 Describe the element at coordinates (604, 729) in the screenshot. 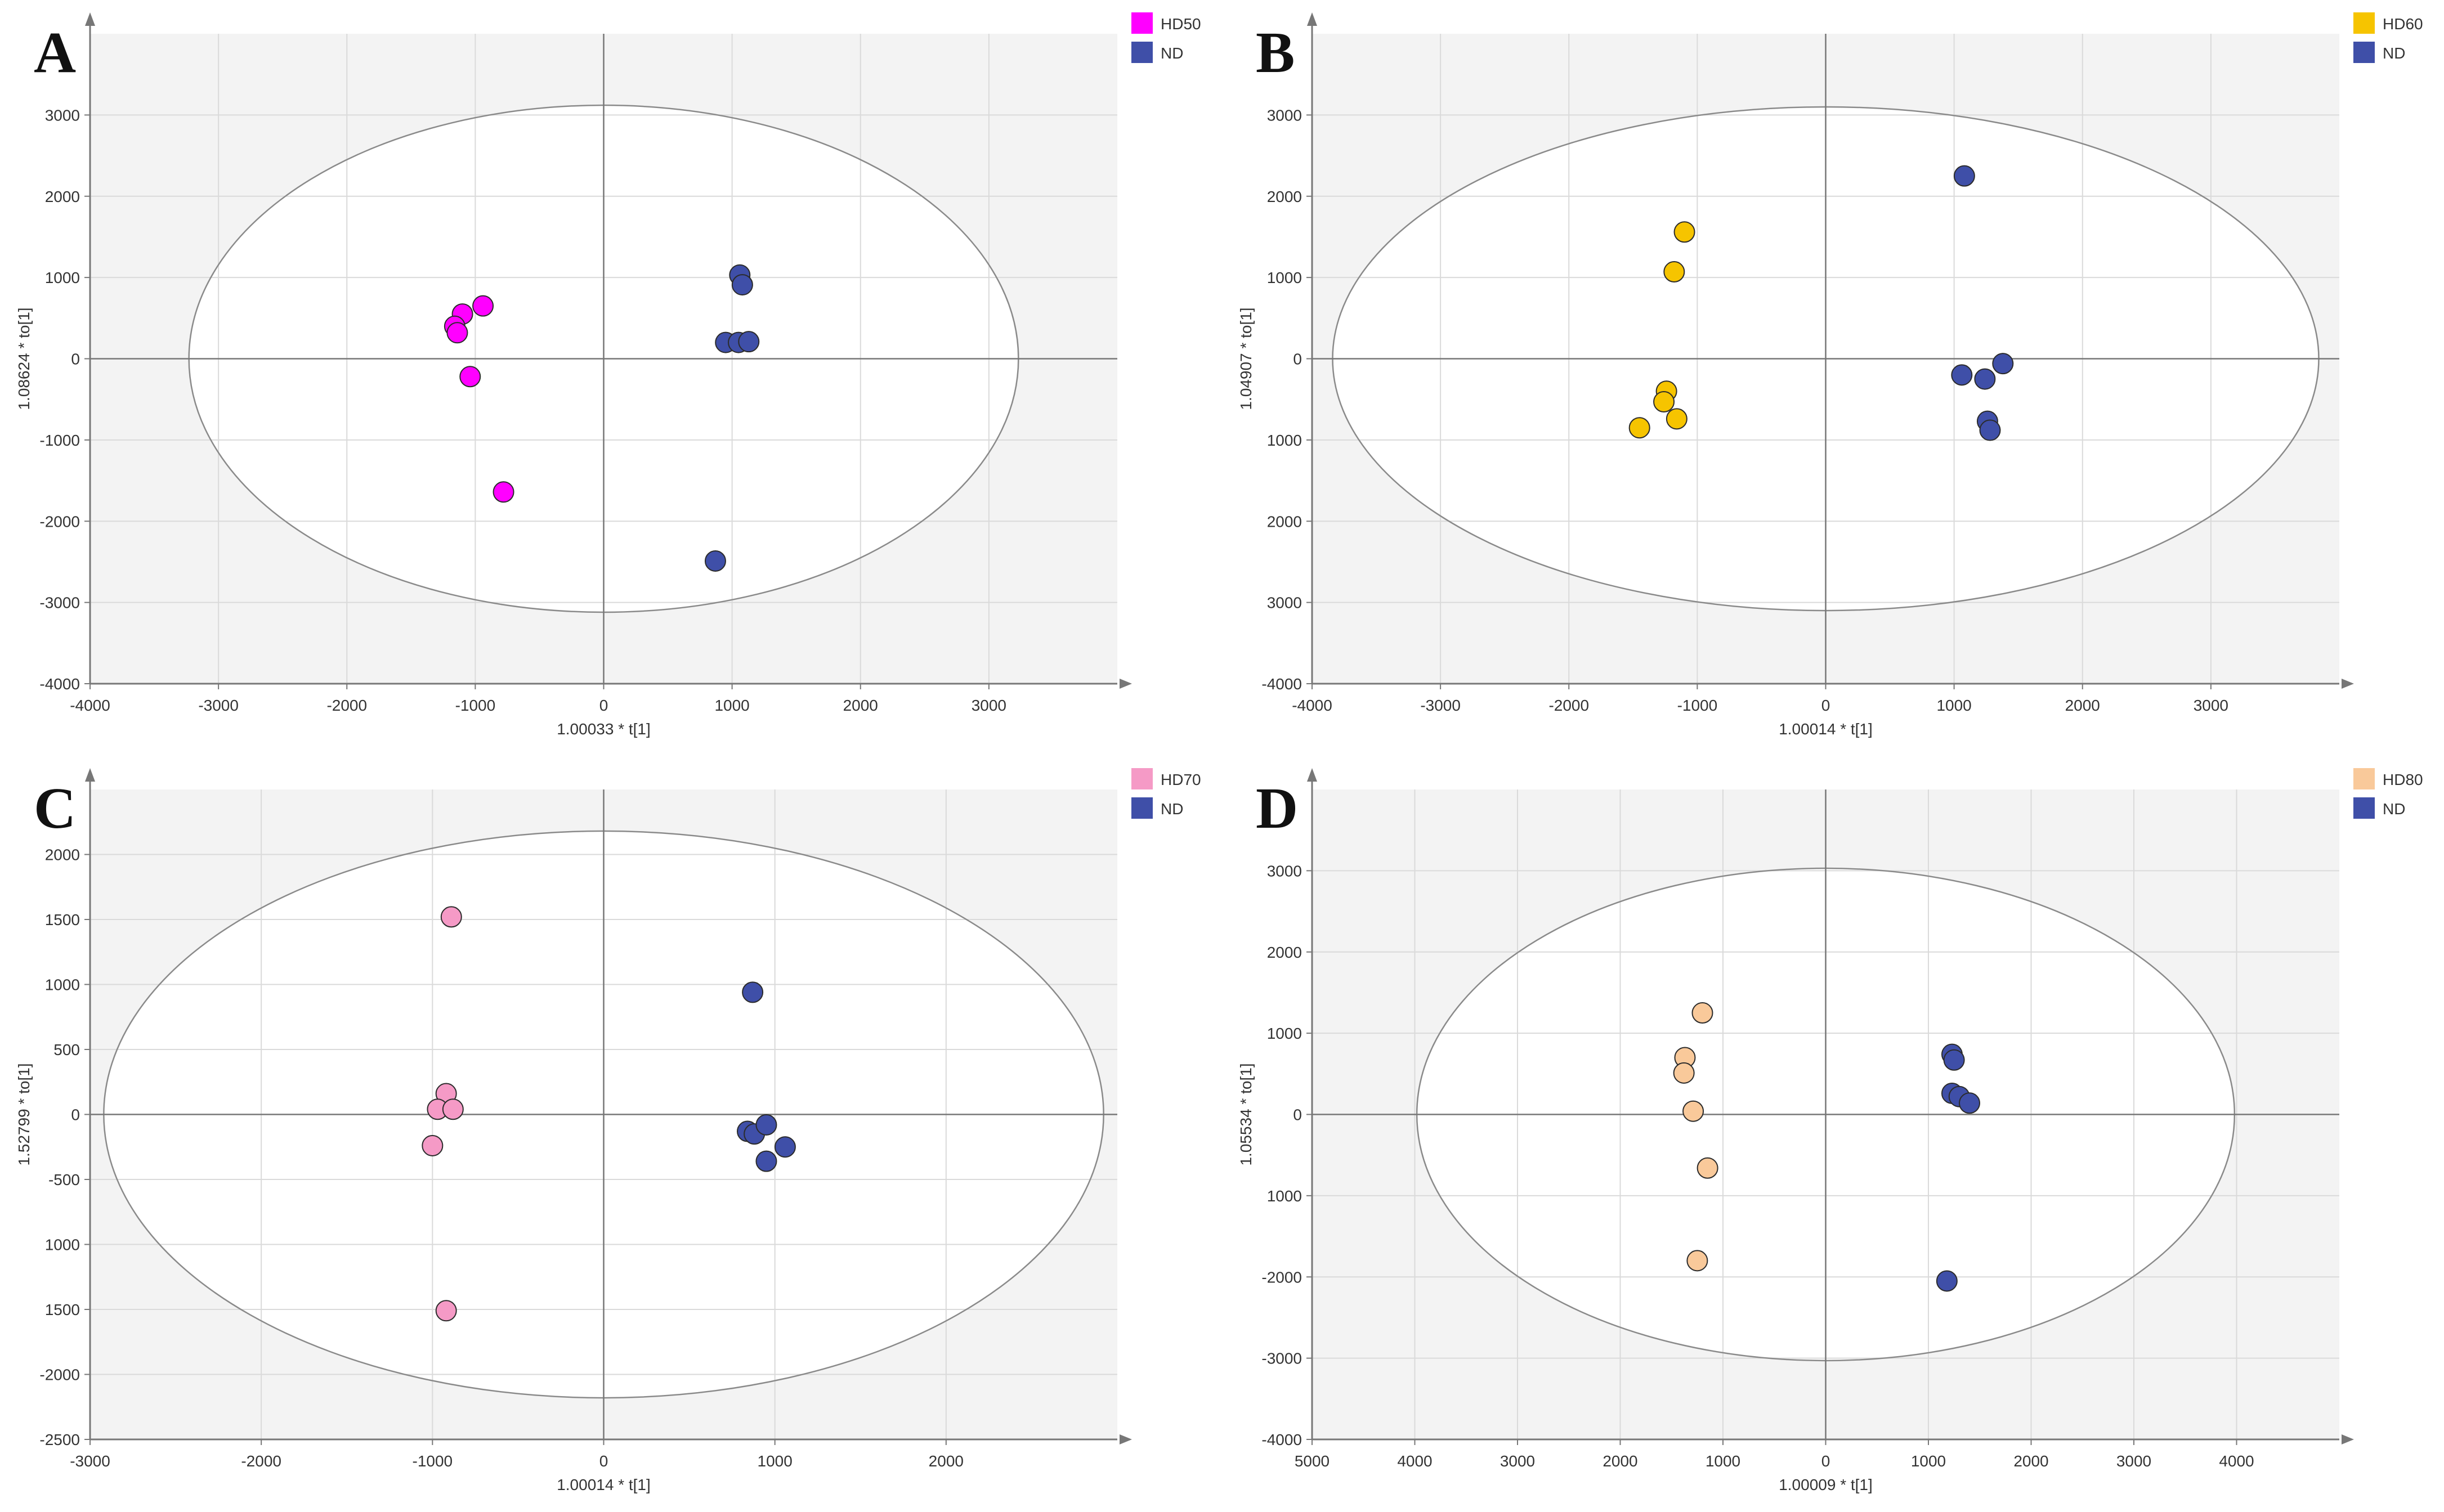

I see `x-axis-label: 1.00033 * t[1]` at that location.